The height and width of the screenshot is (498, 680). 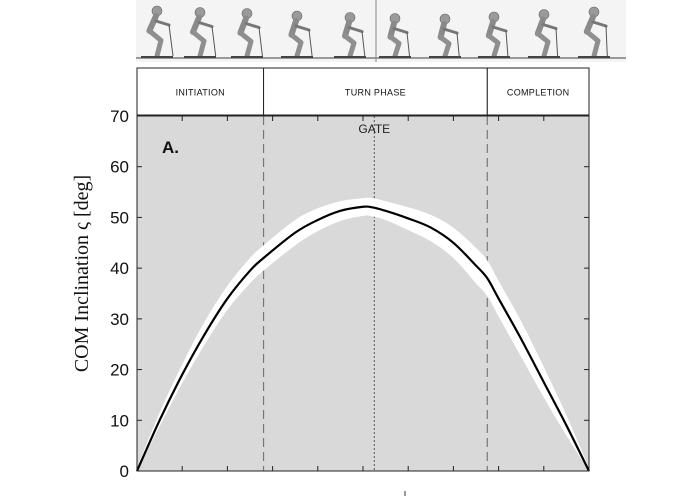 What do you see at coordinates (119, 116) in the screenshot?
I see `y-tick-label-70: 70` at bounding box center [119, 116].